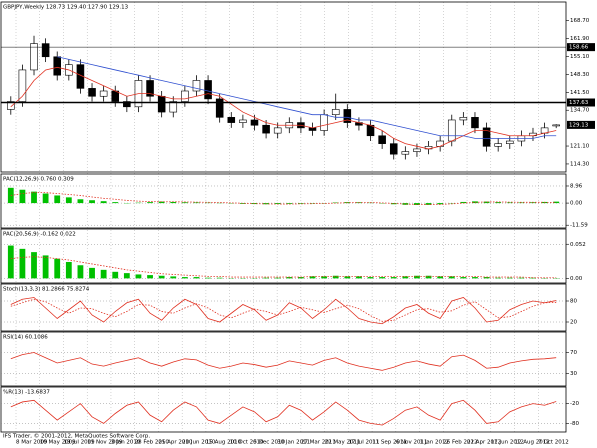  What do you see at coordinates (79, 443) in the screenshot?
I see `time-label: 19 Jul 2009` at bounding box center [79, 443].